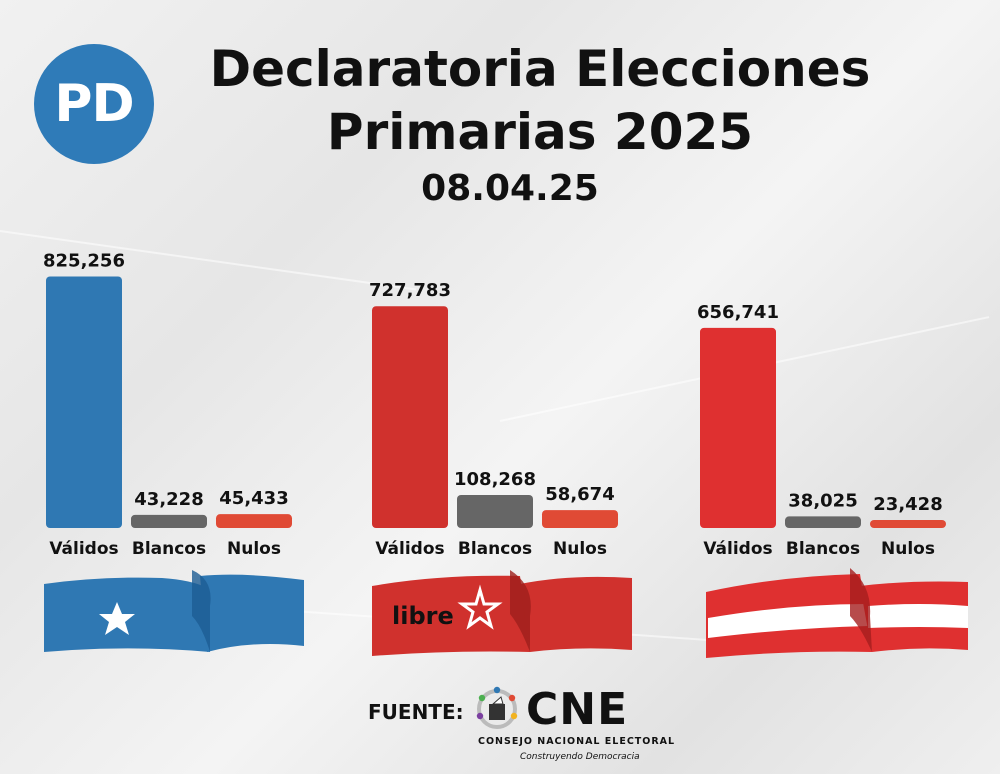  Describe the element at coordinates (84, 260) in the screenshot. I see `bar-value-label: 825,256` at that location.